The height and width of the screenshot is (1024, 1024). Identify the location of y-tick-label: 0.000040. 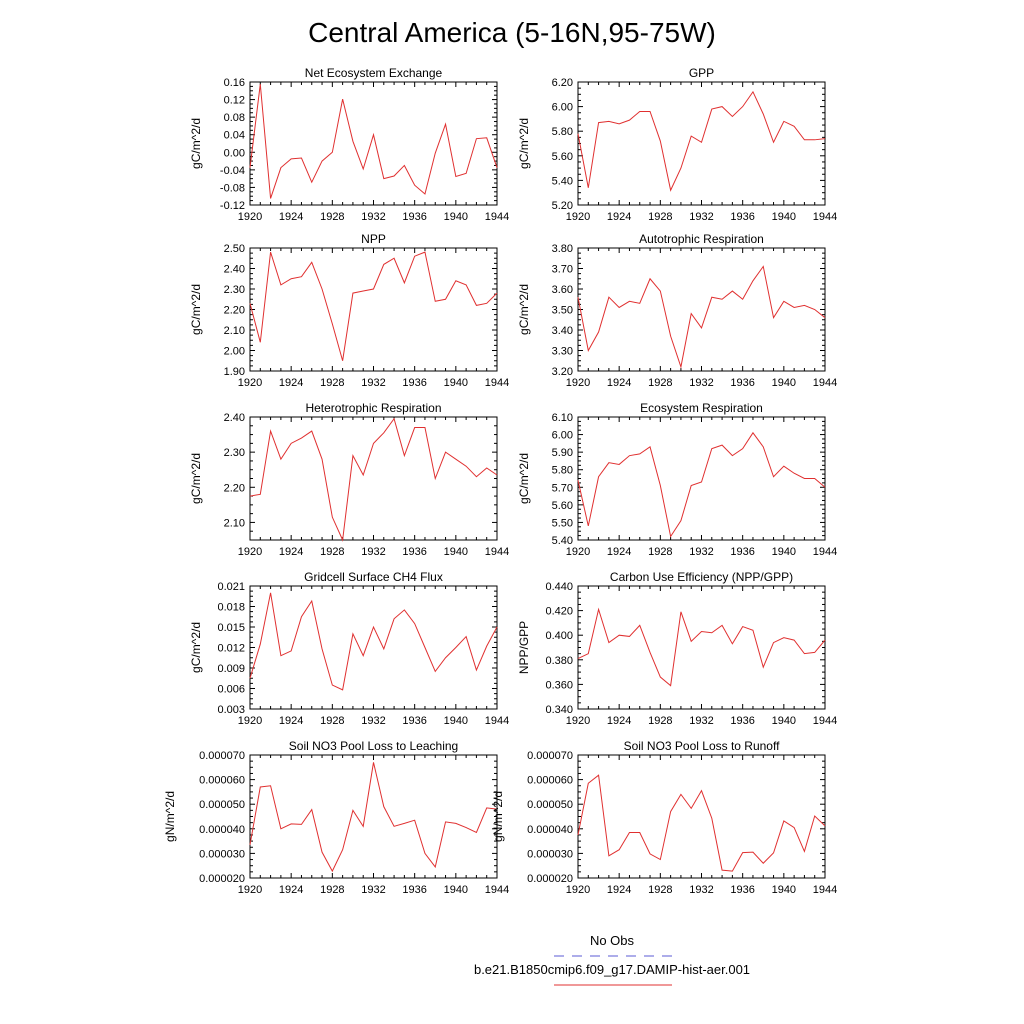
(222, 830).